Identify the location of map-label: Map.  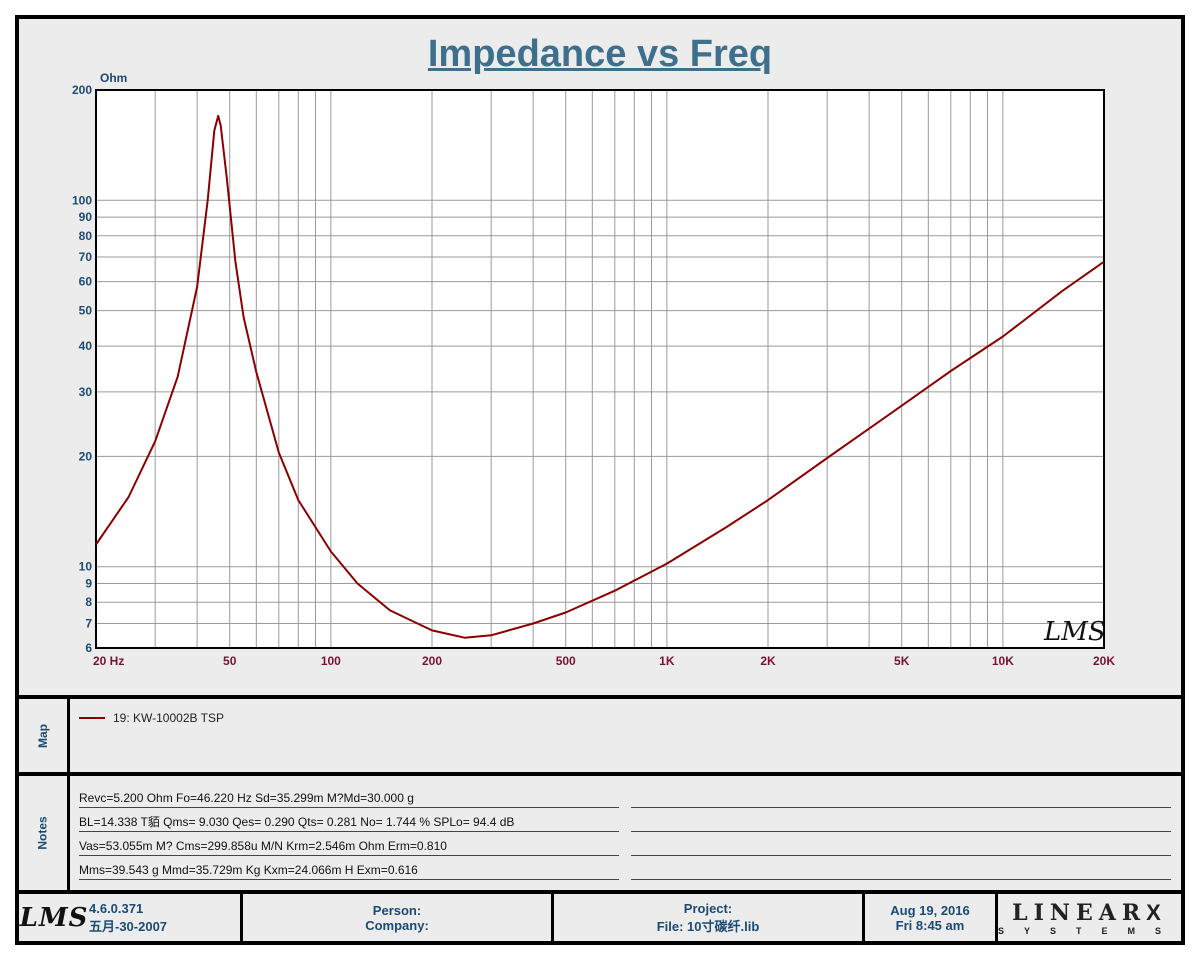
(43, 735).